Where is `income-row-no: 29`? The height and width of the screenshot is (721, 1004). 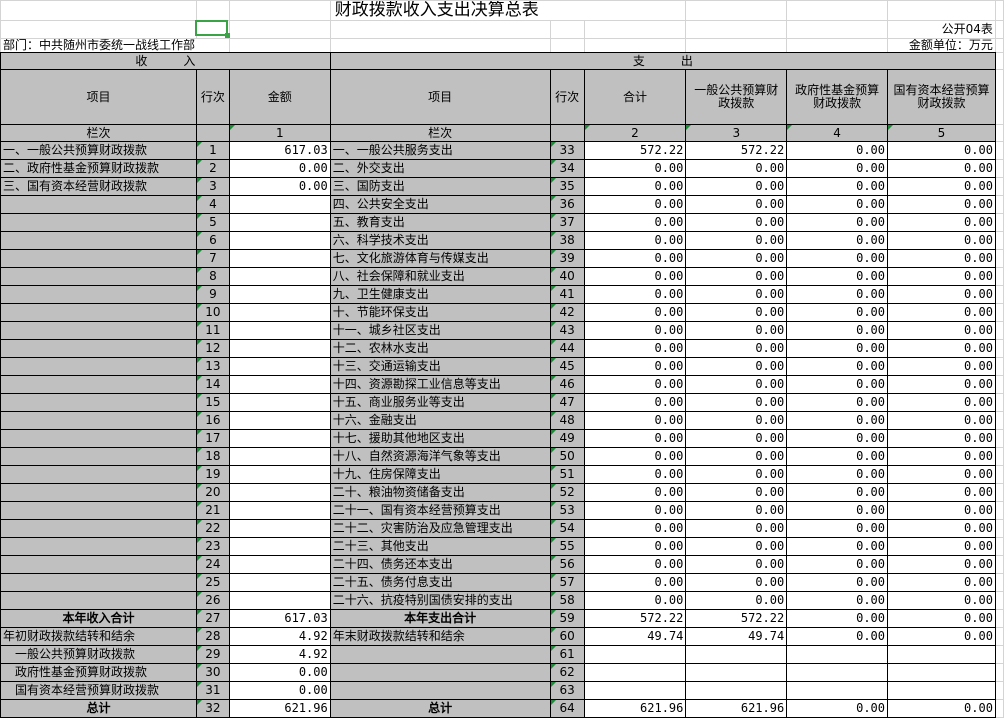 income-row-no: 29 is located at coordinates (212, 654).